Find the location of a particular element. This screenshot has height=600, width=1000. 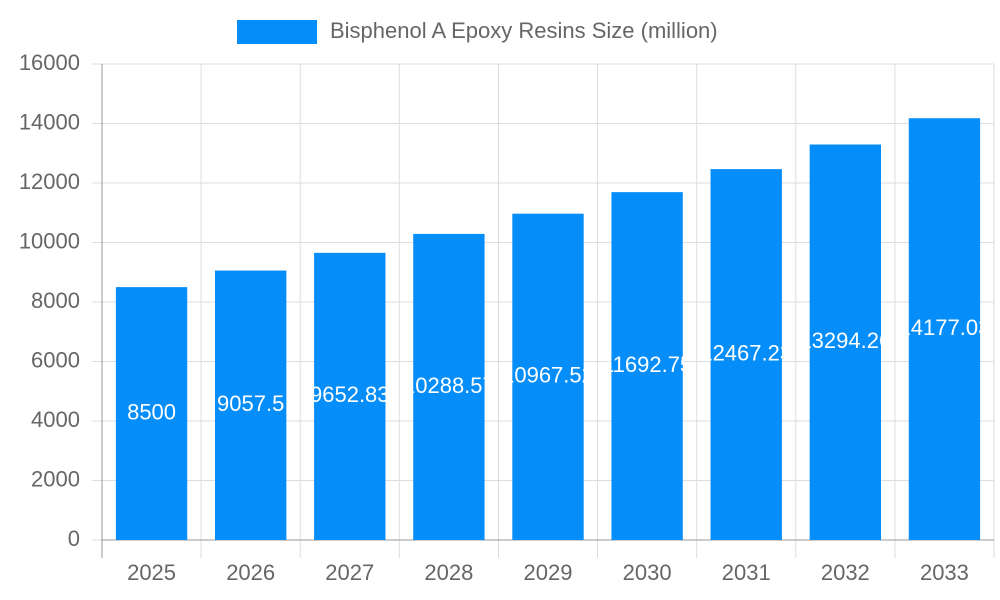

x-tick-label: 2026 is located at coordinates (250, 572).